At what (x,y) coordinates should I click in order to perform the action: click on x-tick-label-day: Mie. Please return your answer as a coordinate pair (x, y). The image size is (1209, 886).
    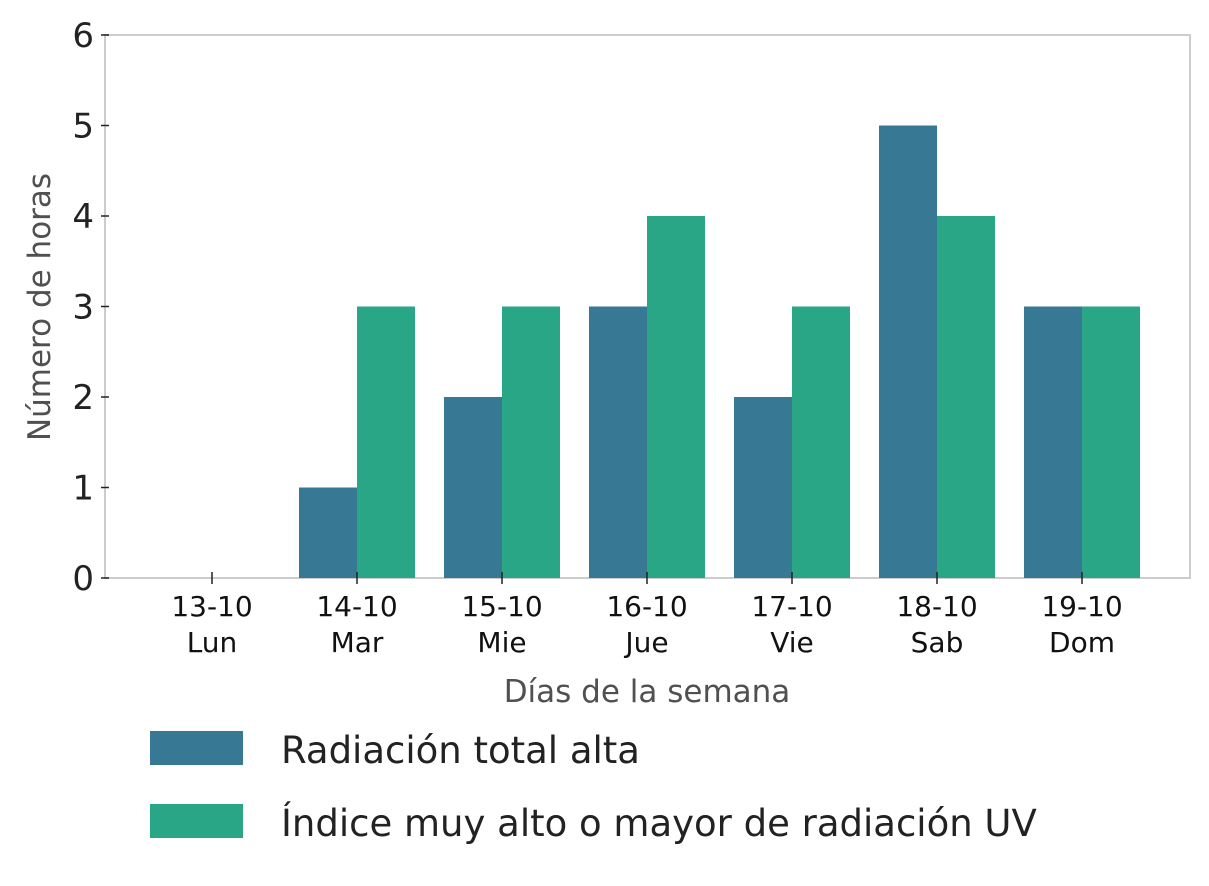
    Looking at the image, I should click on (501, 642).